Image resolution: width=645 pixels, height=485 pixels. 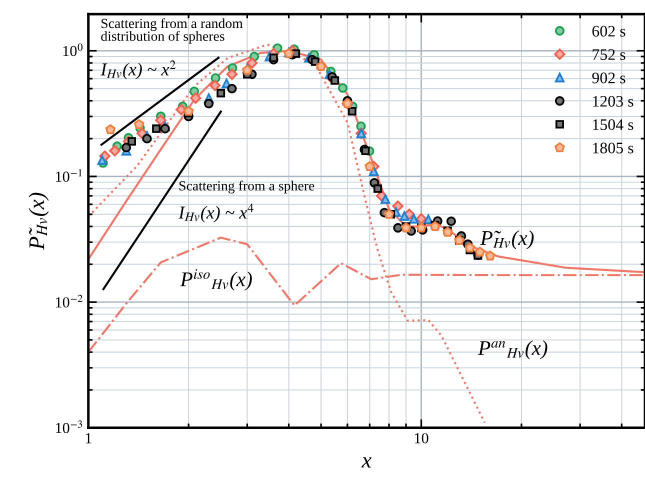 I want to click on annotation: P$^{an}$$_{Hv}$(x), so click(x=513, y=350).